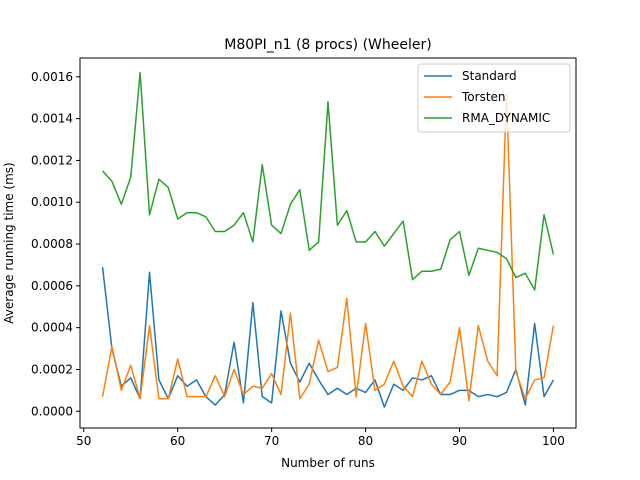 This screenshot has width=640, height=480. What do you see at coordinates (459, 441) in the screenshot?
I see `x-tick-label: 90` at bounding box center [459, 441].